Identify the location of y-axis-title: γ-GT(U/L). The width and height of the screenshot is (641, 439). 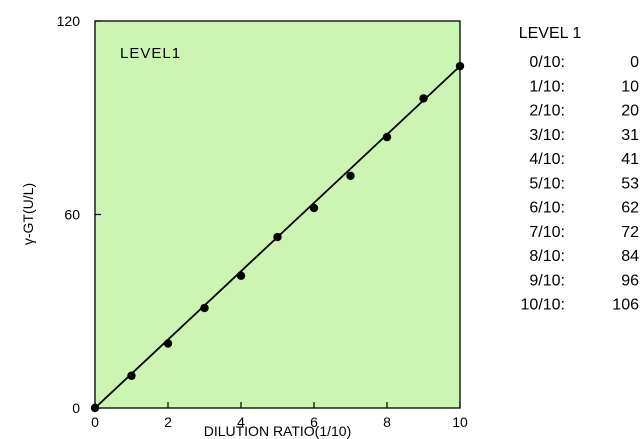
(28, 214).